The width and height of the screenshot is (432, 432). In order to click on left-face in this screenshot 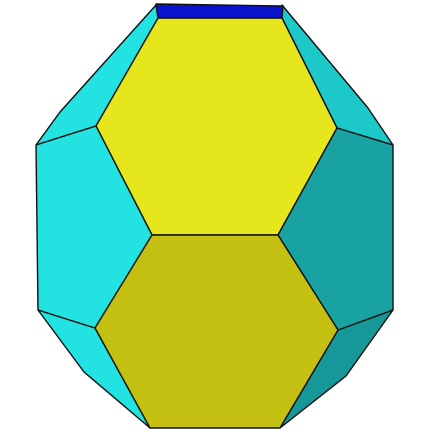, I will do `click(94, 227)`.